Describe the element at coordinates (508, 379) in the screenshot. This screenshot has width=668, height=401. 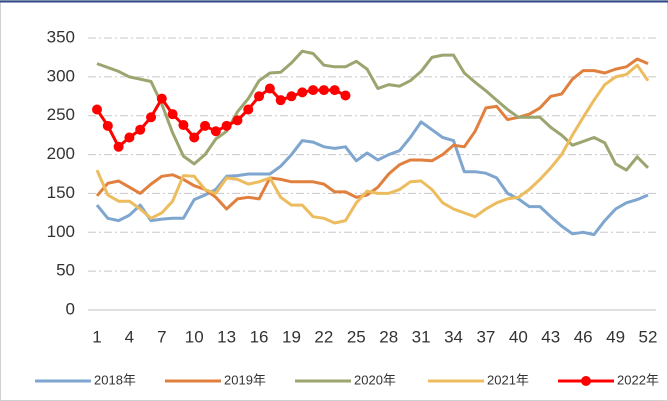
I see `legend-label: 2021年` at that location.